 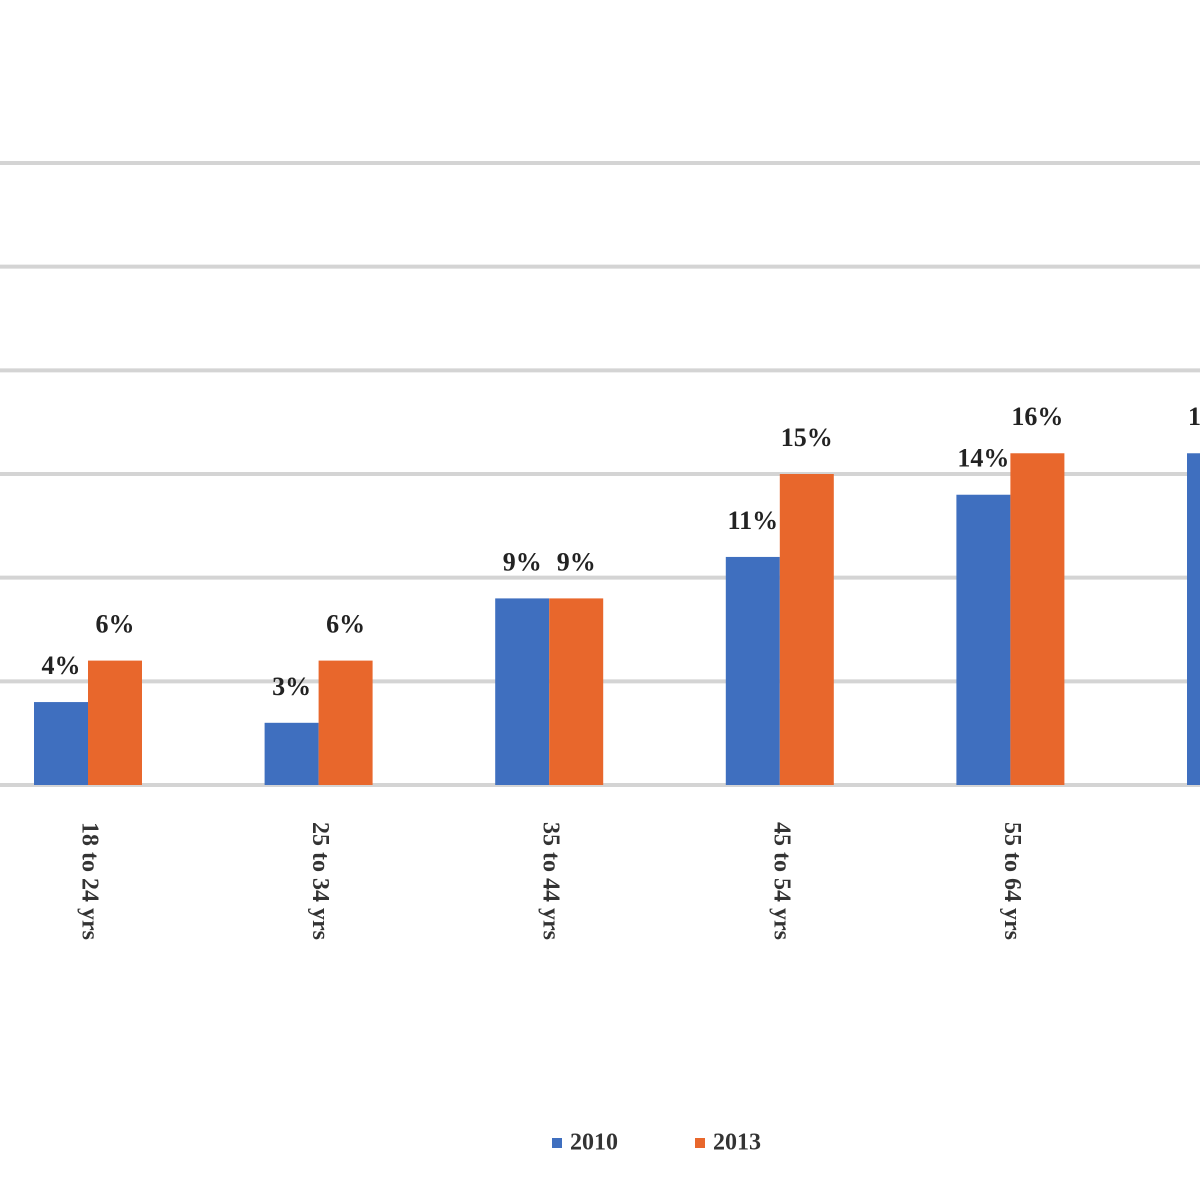 I want to click on x-tick-label: 25 to 34 yrs, so click(x=320, y=881).